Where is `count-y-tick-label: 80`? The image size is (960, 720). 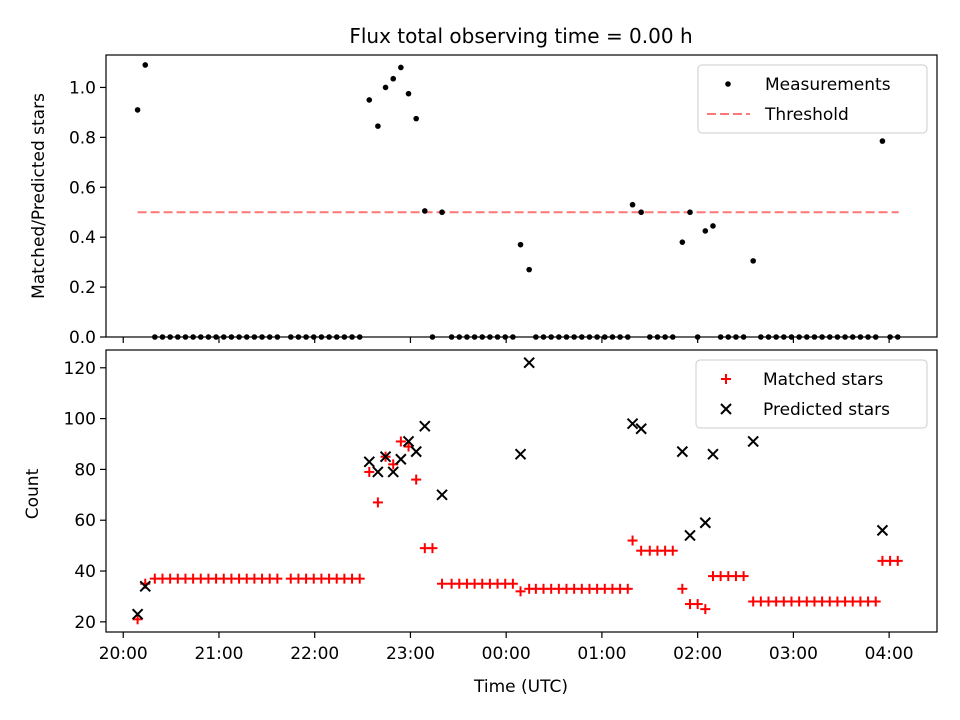
count-y-tick-label: 80 is located at coordinates (85, 470).